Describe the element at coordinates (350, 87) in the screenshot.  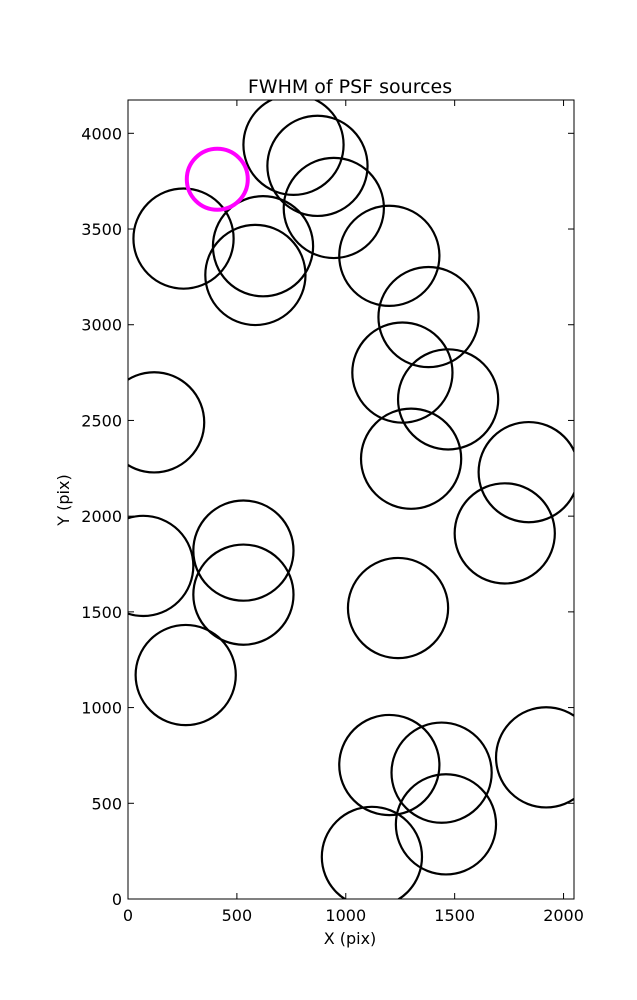
I see `chart-title: FWHM of PSF sources` at that location.